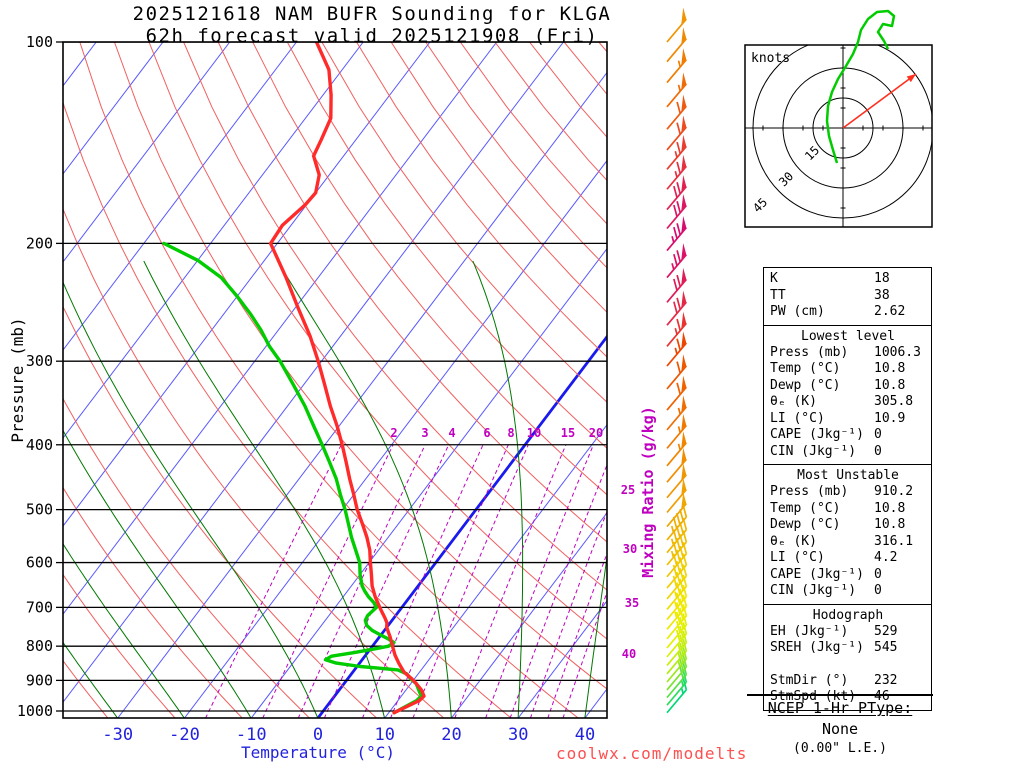 This screenshot has width=1024, height=768. What do you see at coordinates (813, 696) in the screenshot?
I see `stat-label: StmSpd (kt)` at bounding box center [813, 696].